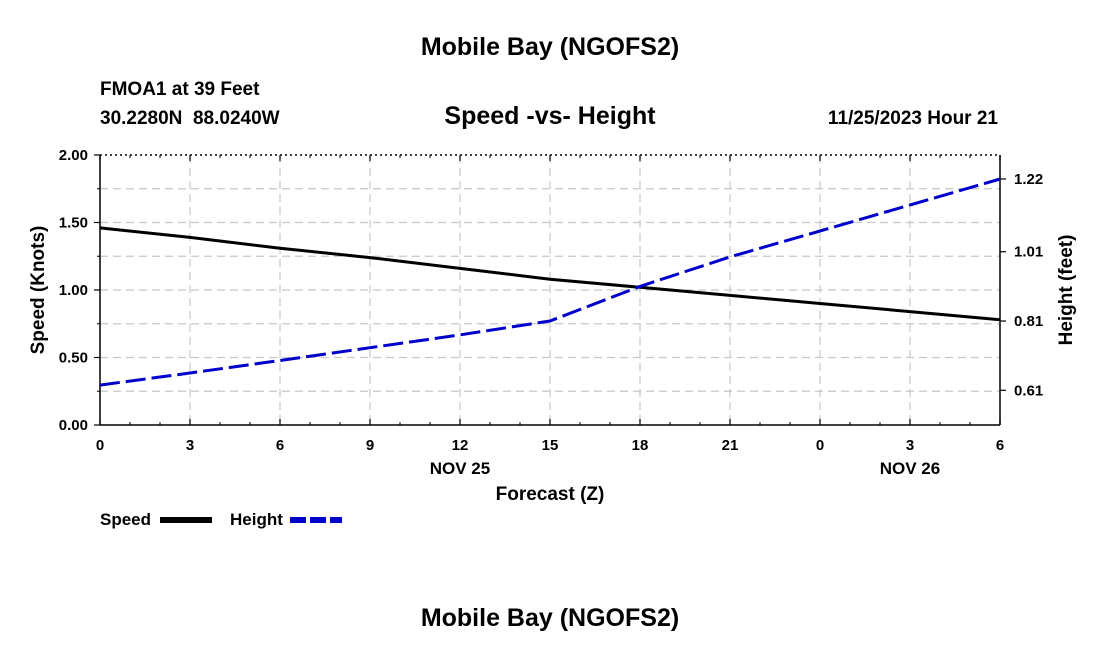  What do you see at coordinates (180, 89) in the screenshot?
I see `station-label: FMOA1 at 39 Feet` at bounding box center [180, 89].